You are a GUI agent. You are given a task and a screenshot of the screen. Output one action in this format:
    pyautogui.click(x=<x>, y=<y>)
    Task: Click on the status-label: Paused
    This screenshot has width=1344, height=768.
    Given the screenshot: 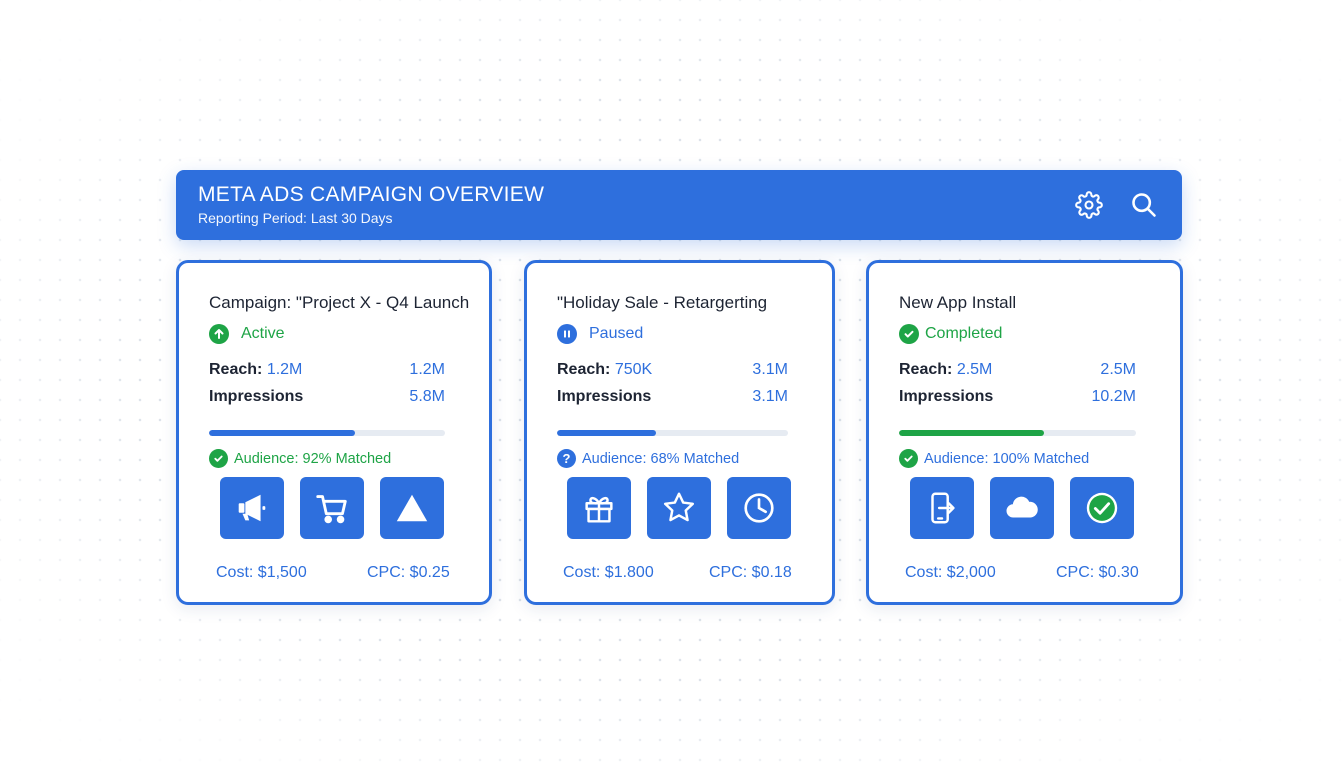 What is the action you would take?
    pyautogui.click(x=616, y=333)
    